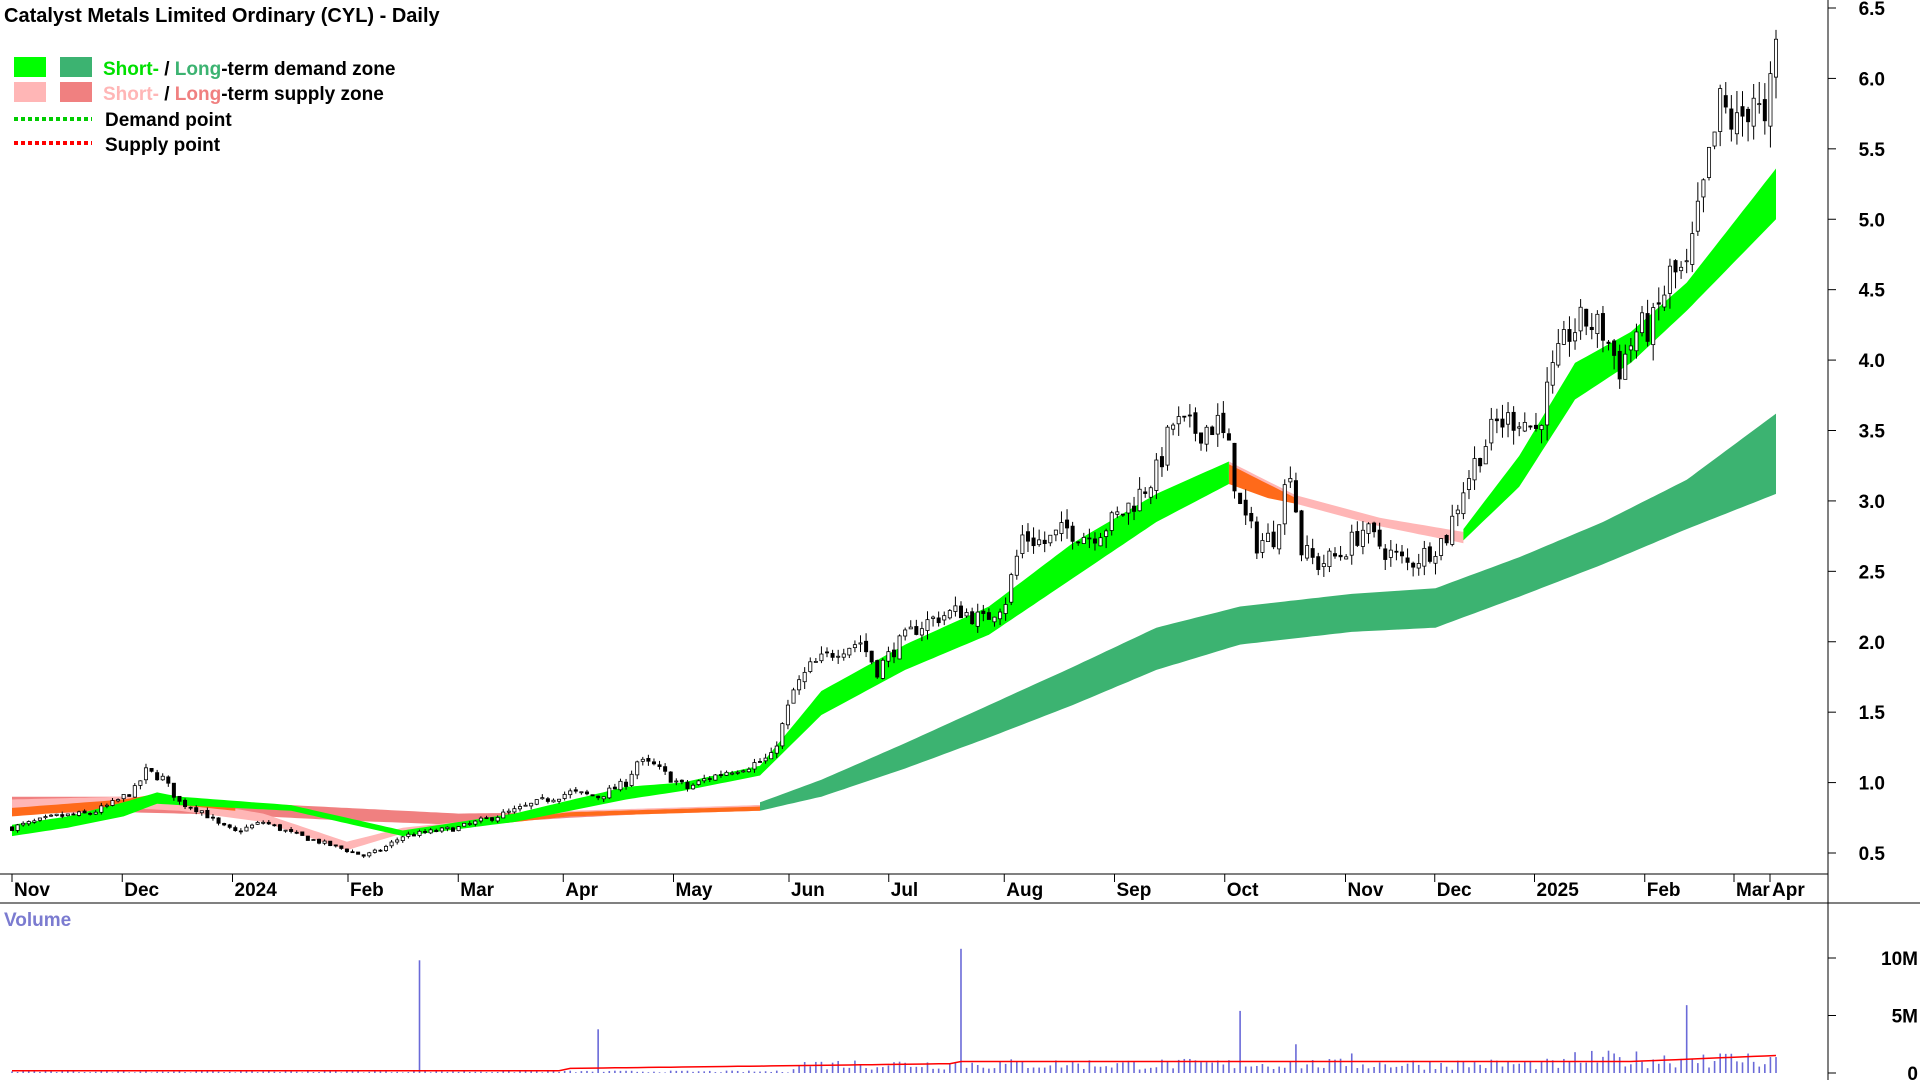  Describe the element at coordinates (167, 69) in the screenshot. I see `legend-demand-sep: /` at that location.